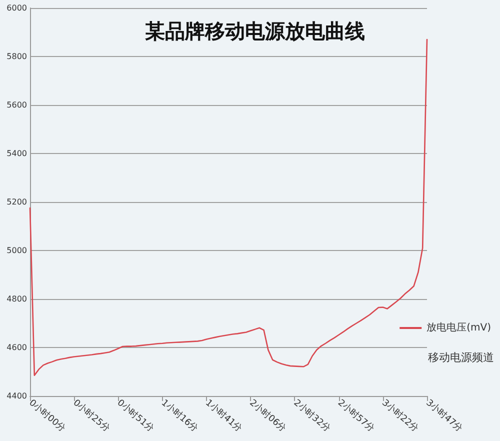 This screenshot has width=500, height=441. What do you see at coordinates (356, 415) in the screenshot?
I see `x-tick-label: 2小时57分` at bounding box center [356, 415].